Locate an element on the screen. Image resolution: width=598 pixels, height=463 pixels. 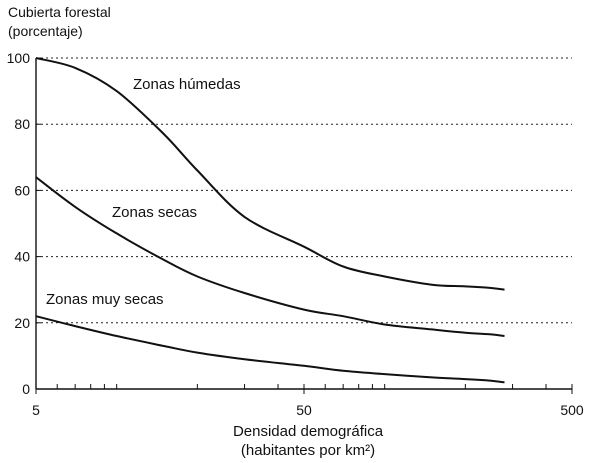
x-axis-label-line-2: (habitantes por km²) is located at coordinates (308, 450).